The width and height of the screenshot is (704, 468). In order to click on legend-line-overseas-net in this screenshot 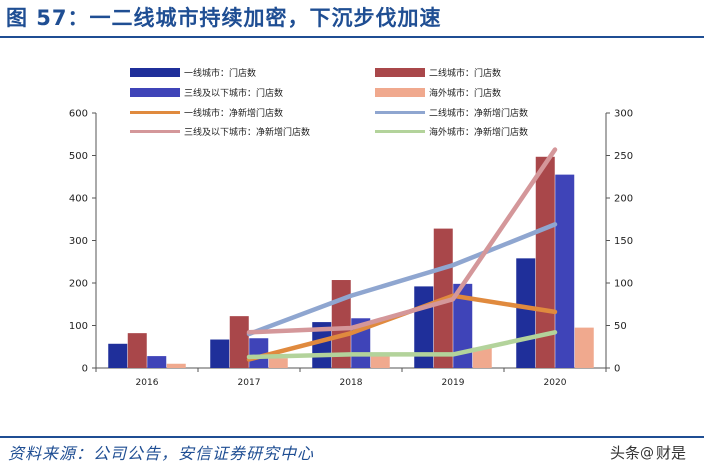, I will do `click(400, 131)`.